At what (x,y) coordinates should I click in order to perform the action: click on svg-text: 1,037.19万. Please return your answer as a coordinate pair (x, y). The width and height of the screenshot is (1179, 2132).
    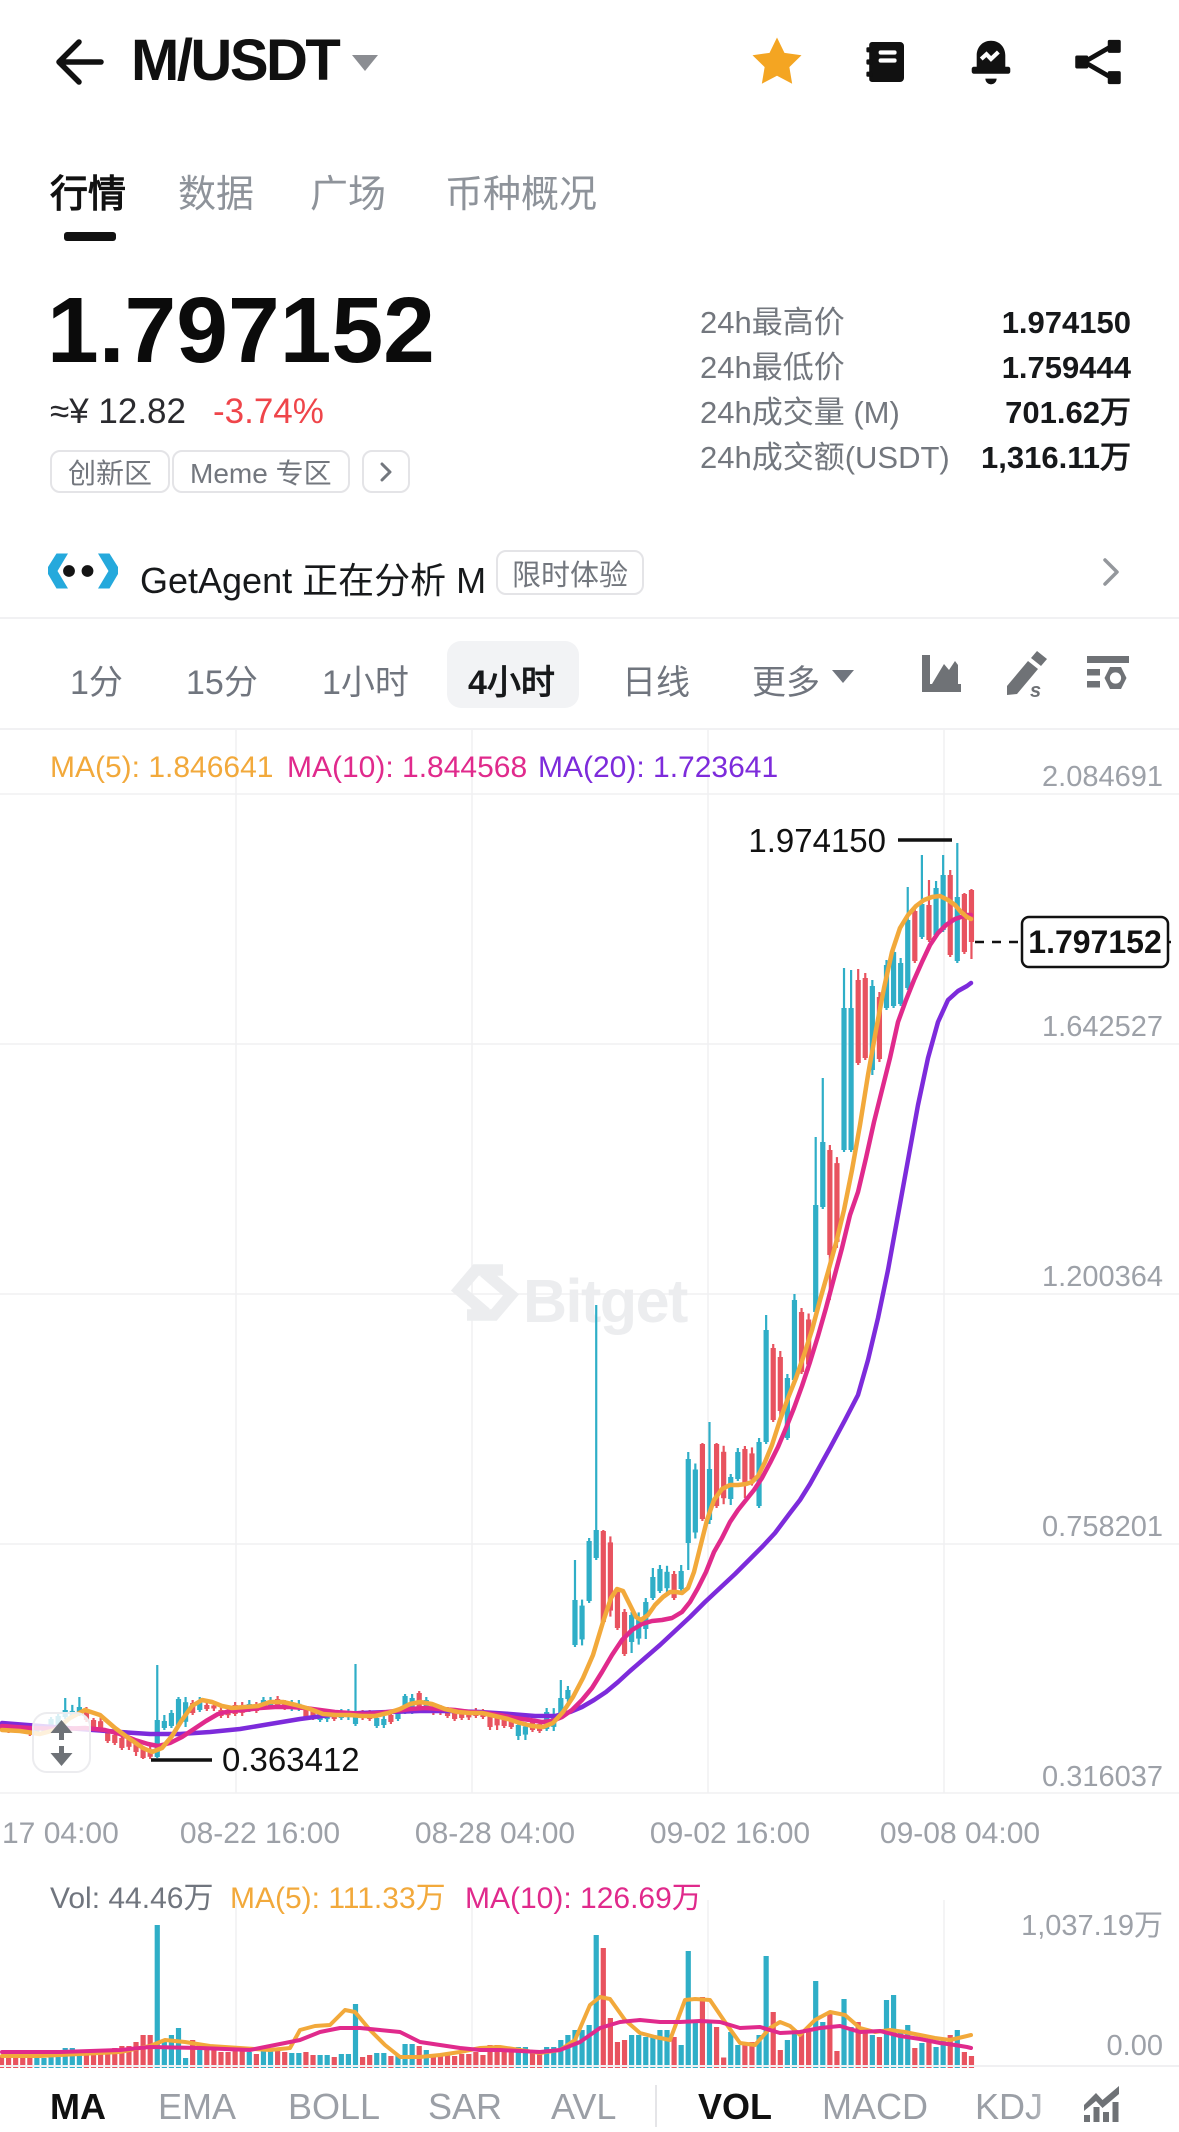
    Looking at the image, I should click on (1092, 1926).